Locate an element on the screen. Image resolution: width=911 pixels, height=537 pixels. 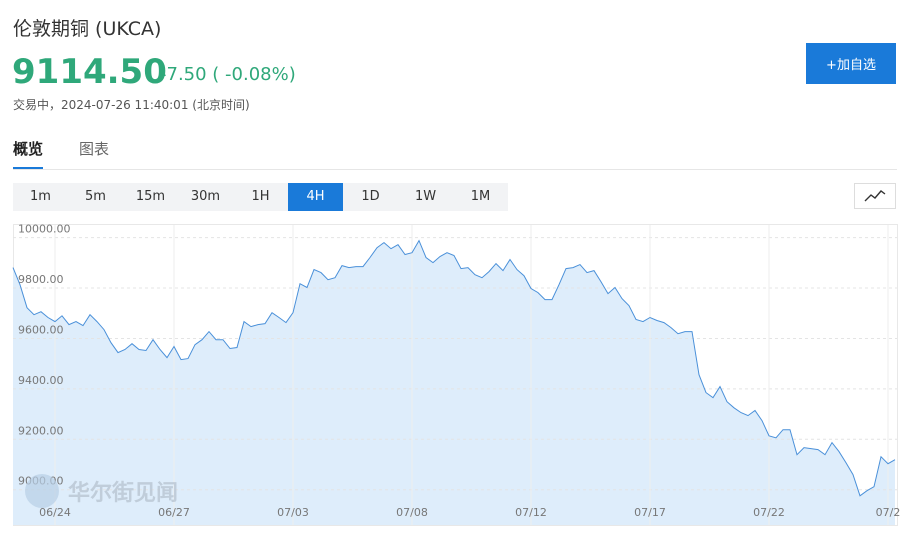
x-tick-label: 07/22 is located at coordinates (769, 512).